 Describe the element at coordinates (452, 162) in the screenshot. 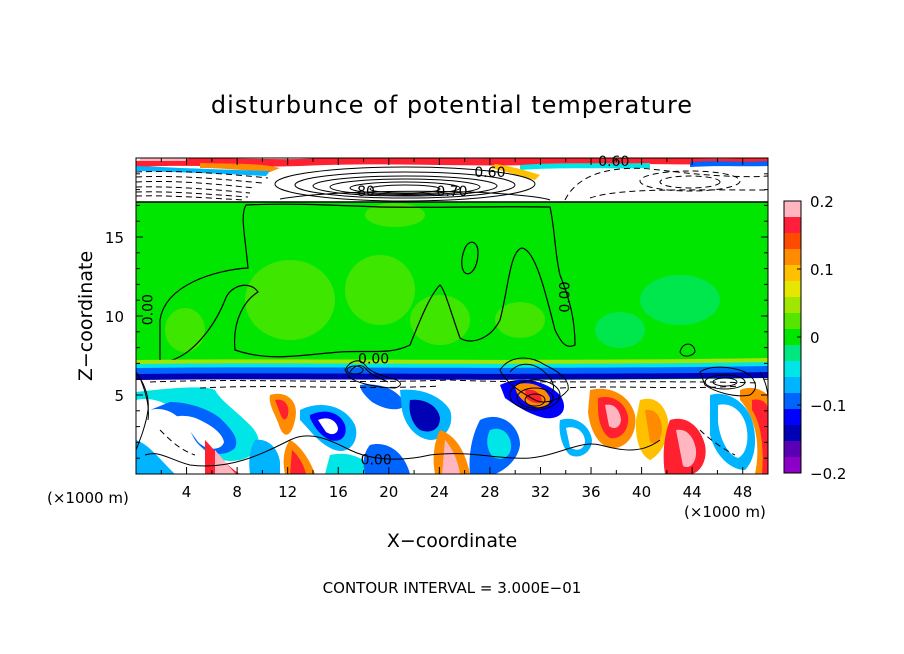

I see `upper-red-ribbon` at that location.